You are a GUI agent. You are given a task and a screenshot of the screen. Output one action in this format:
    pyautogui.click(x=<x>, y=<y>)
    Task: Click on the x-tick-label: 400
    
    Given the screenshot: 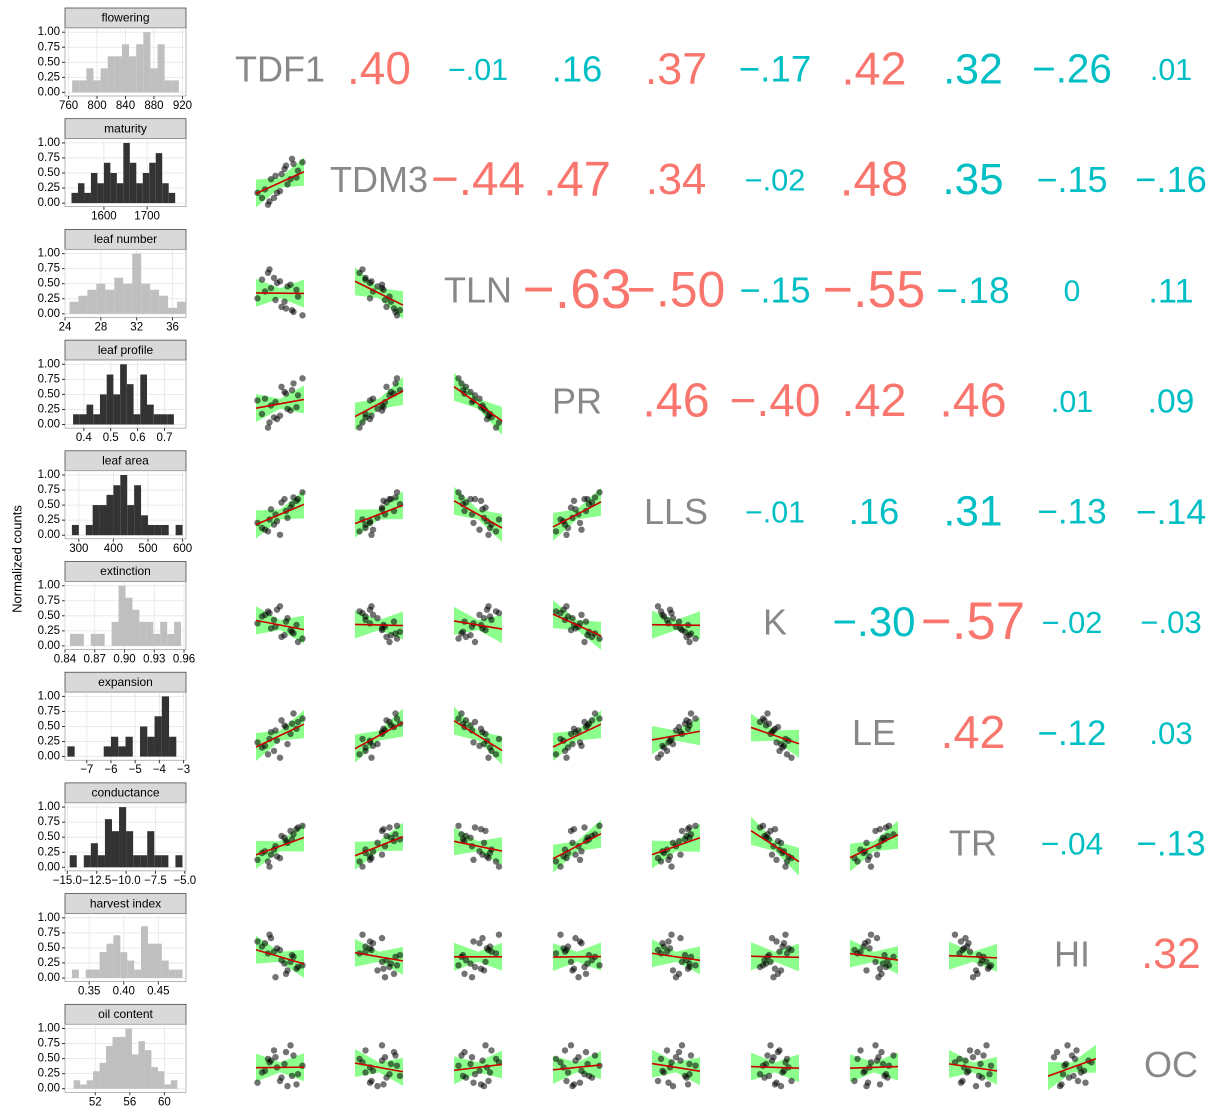 What is the action you would take?
    pyautogui.click(x=113, y=549)
    